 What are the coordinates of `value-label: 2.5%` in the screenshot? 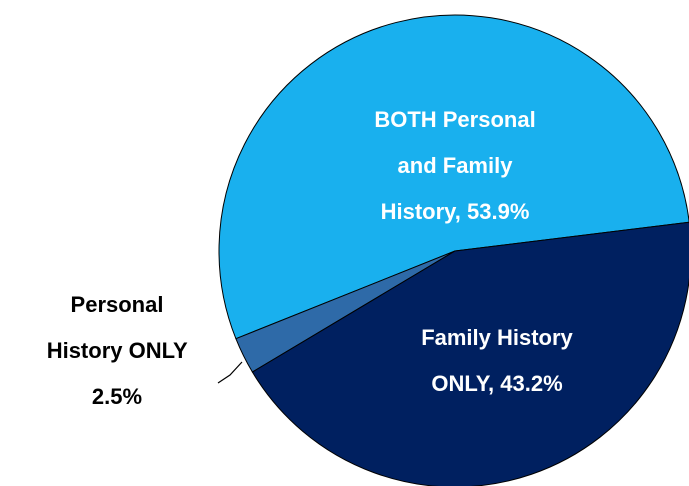 It's located at (117, 396).